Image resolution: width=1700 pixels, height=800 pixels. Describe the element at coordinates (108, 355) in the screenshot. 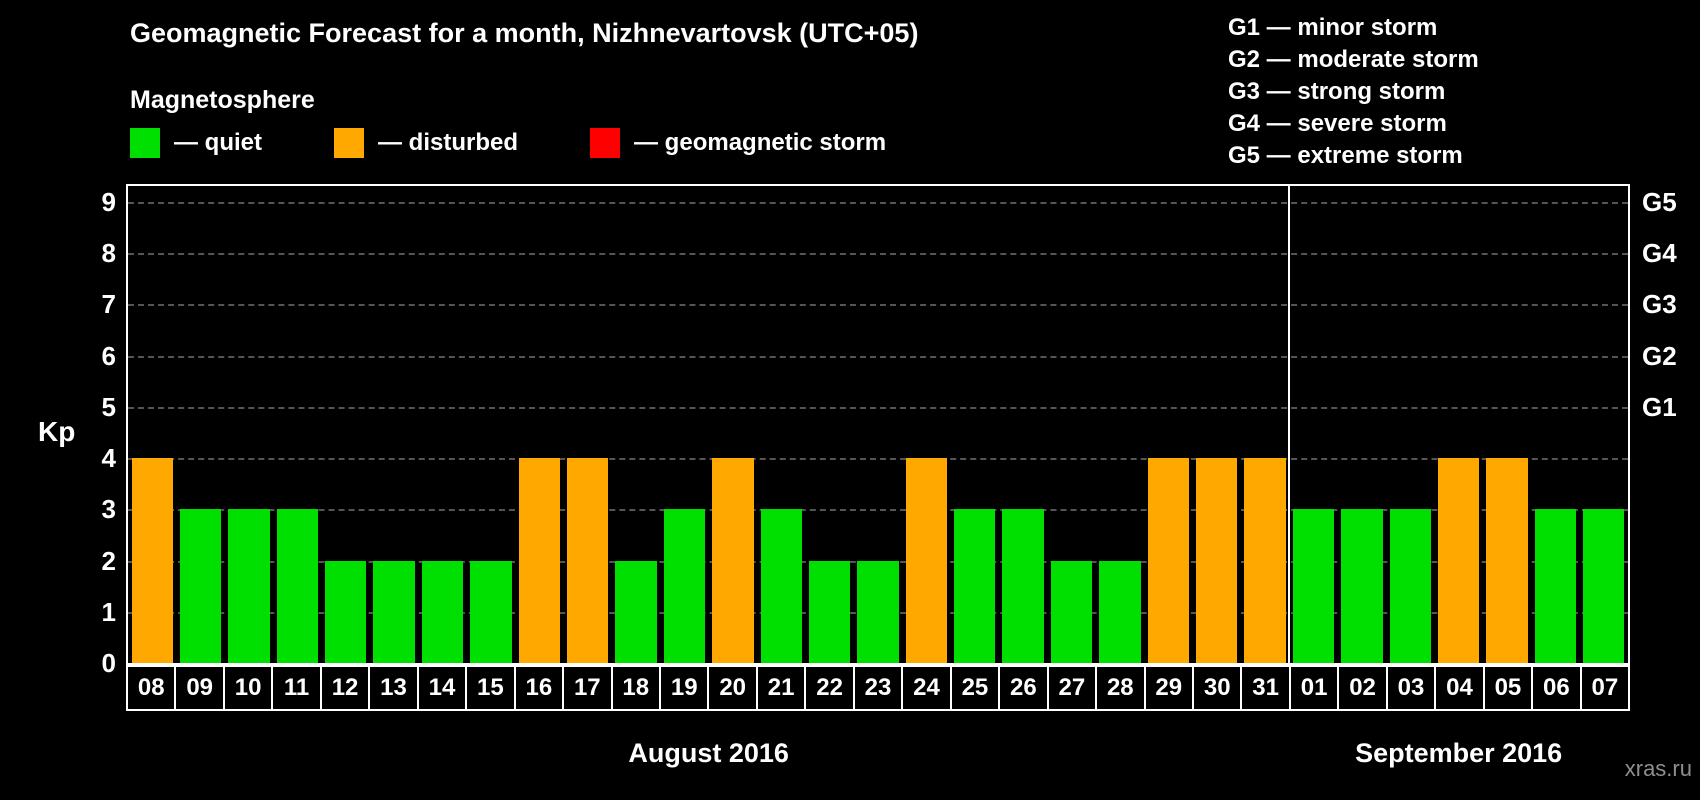

I see `y-tick-label-6: 6` at that location.